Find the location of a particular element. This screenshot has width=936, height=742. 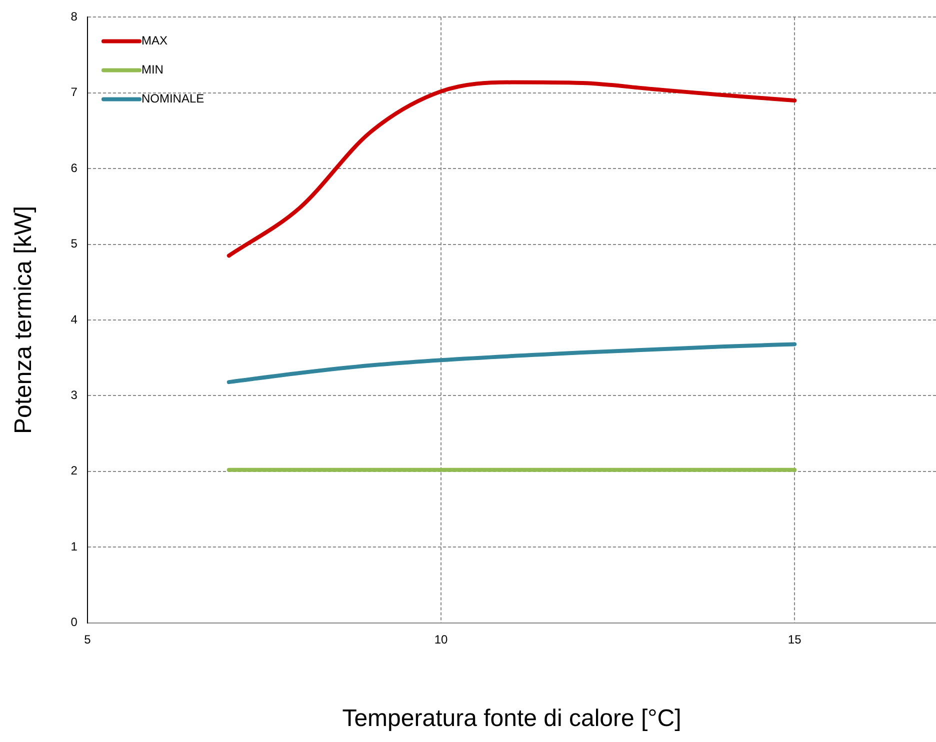

y-tick-label: 8 is located at coordinates (74, 17).